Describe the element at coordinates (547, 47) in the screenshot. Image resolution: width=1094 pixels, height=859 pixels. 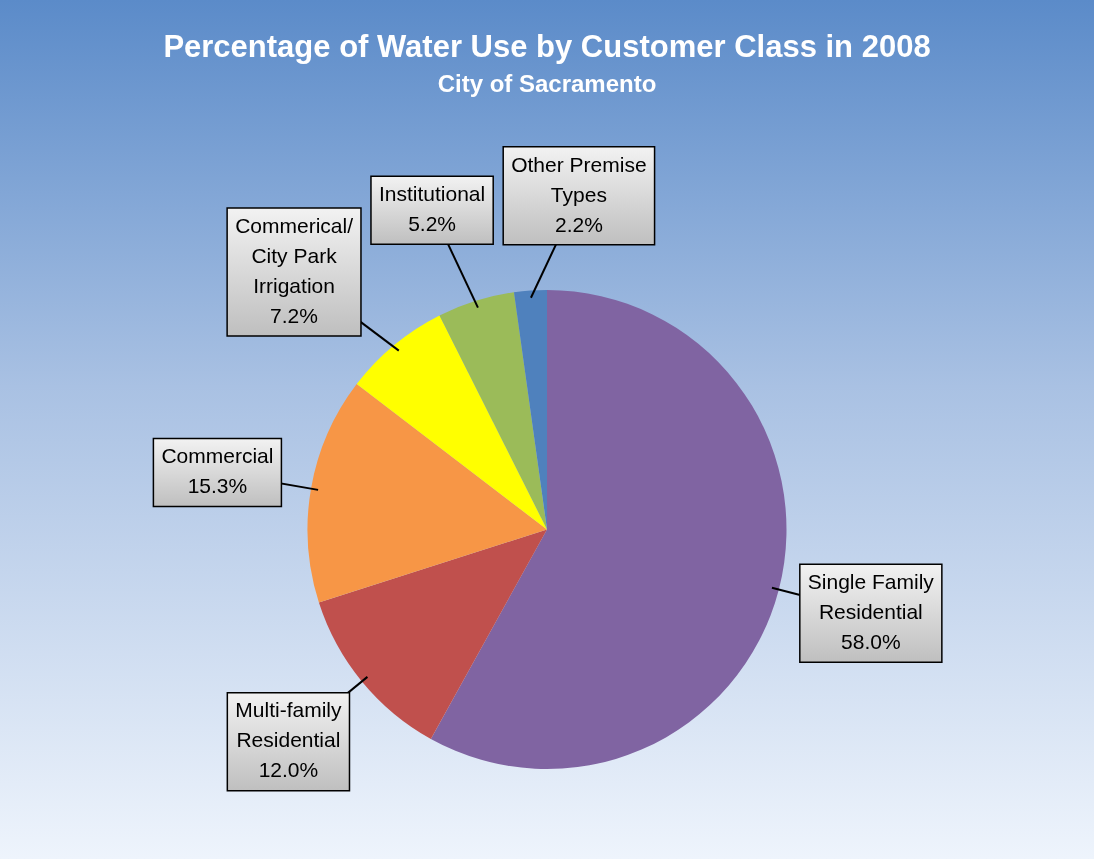
I see `chart-title: Percentage of Water Use by Customer Class in 2008` at that location.